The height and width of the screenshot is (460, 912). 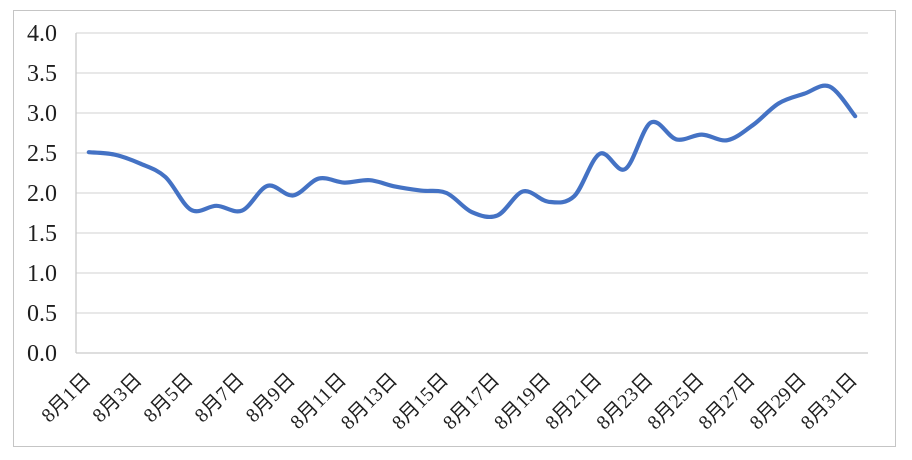 I want to click on x-tick-label: 8月29日, so click(x=778, y=401).